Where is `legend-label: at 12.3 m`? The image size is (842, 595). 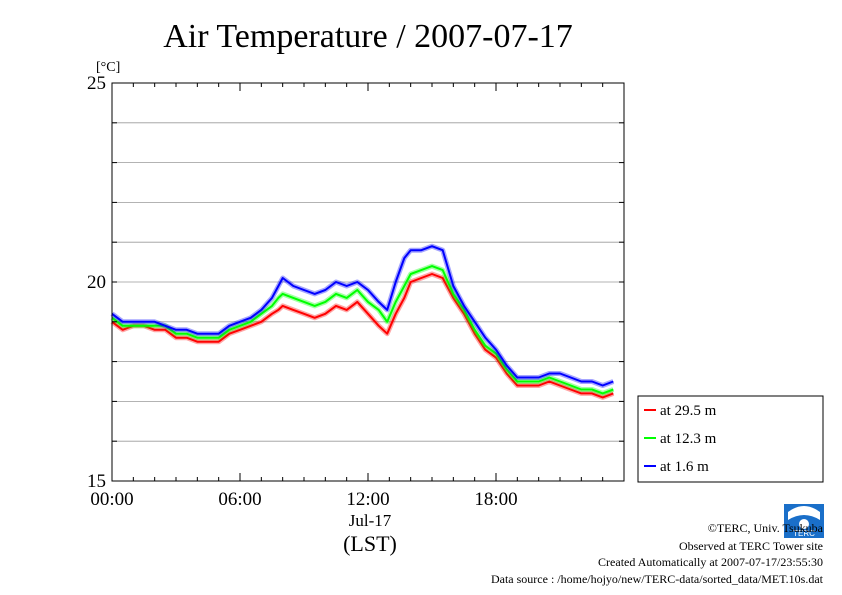
legend-label: at 12.3 m is located at coordinates (688, 439).